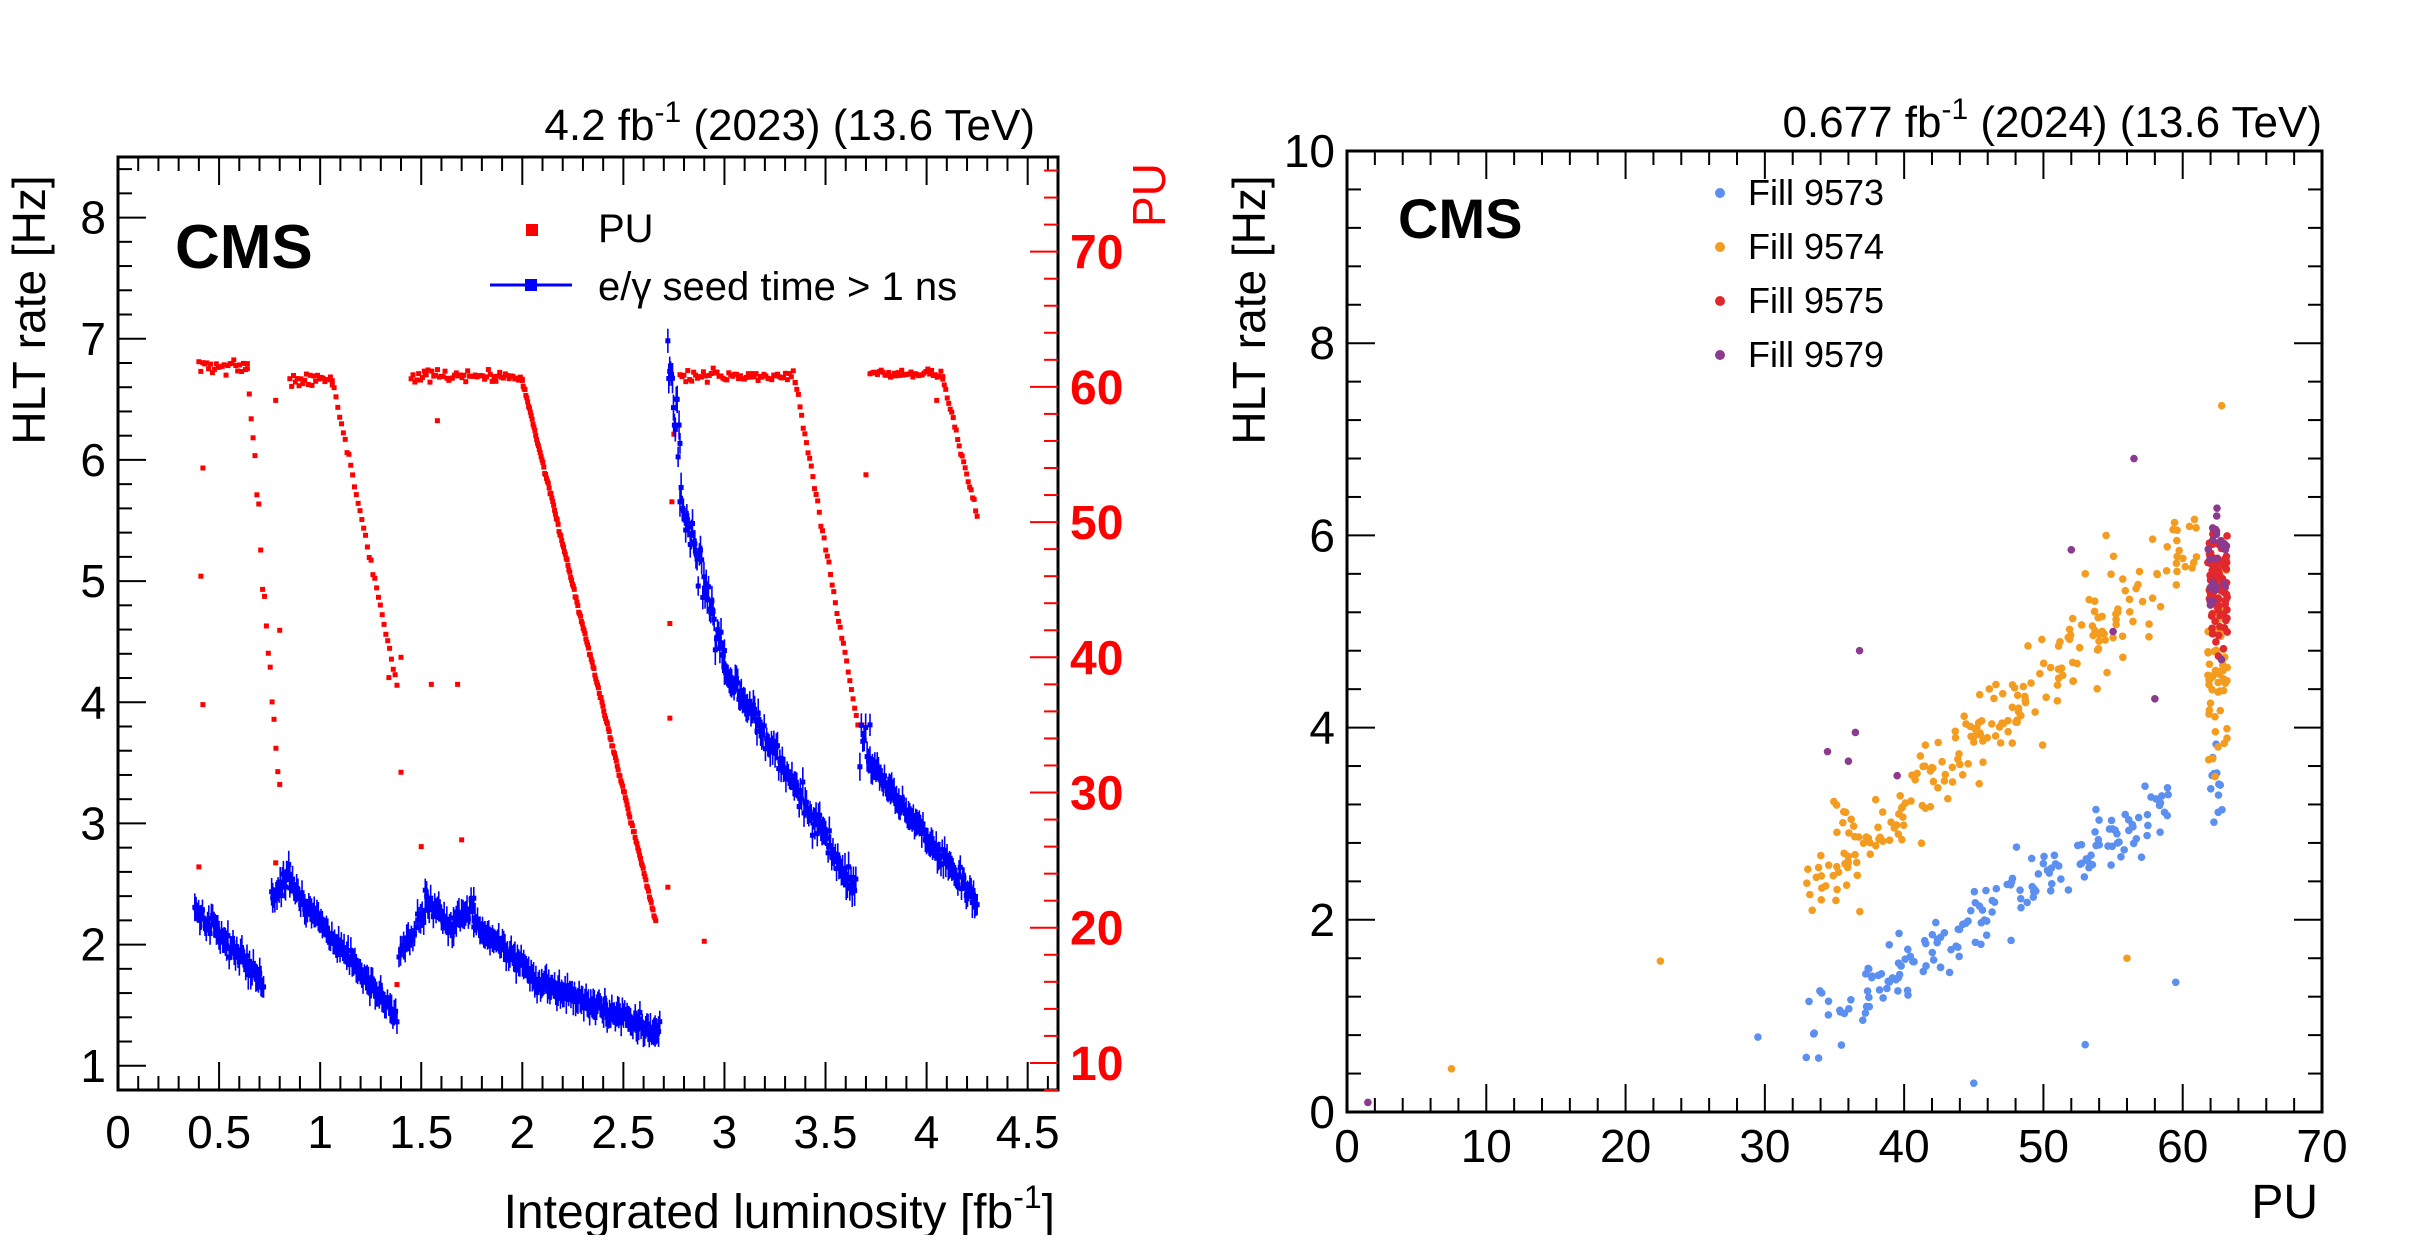  Describe the element at coordinates (1309, 631) in the screenshot. I see `right-y-tick-labels: 0 2 4 6 8 10` at that location.